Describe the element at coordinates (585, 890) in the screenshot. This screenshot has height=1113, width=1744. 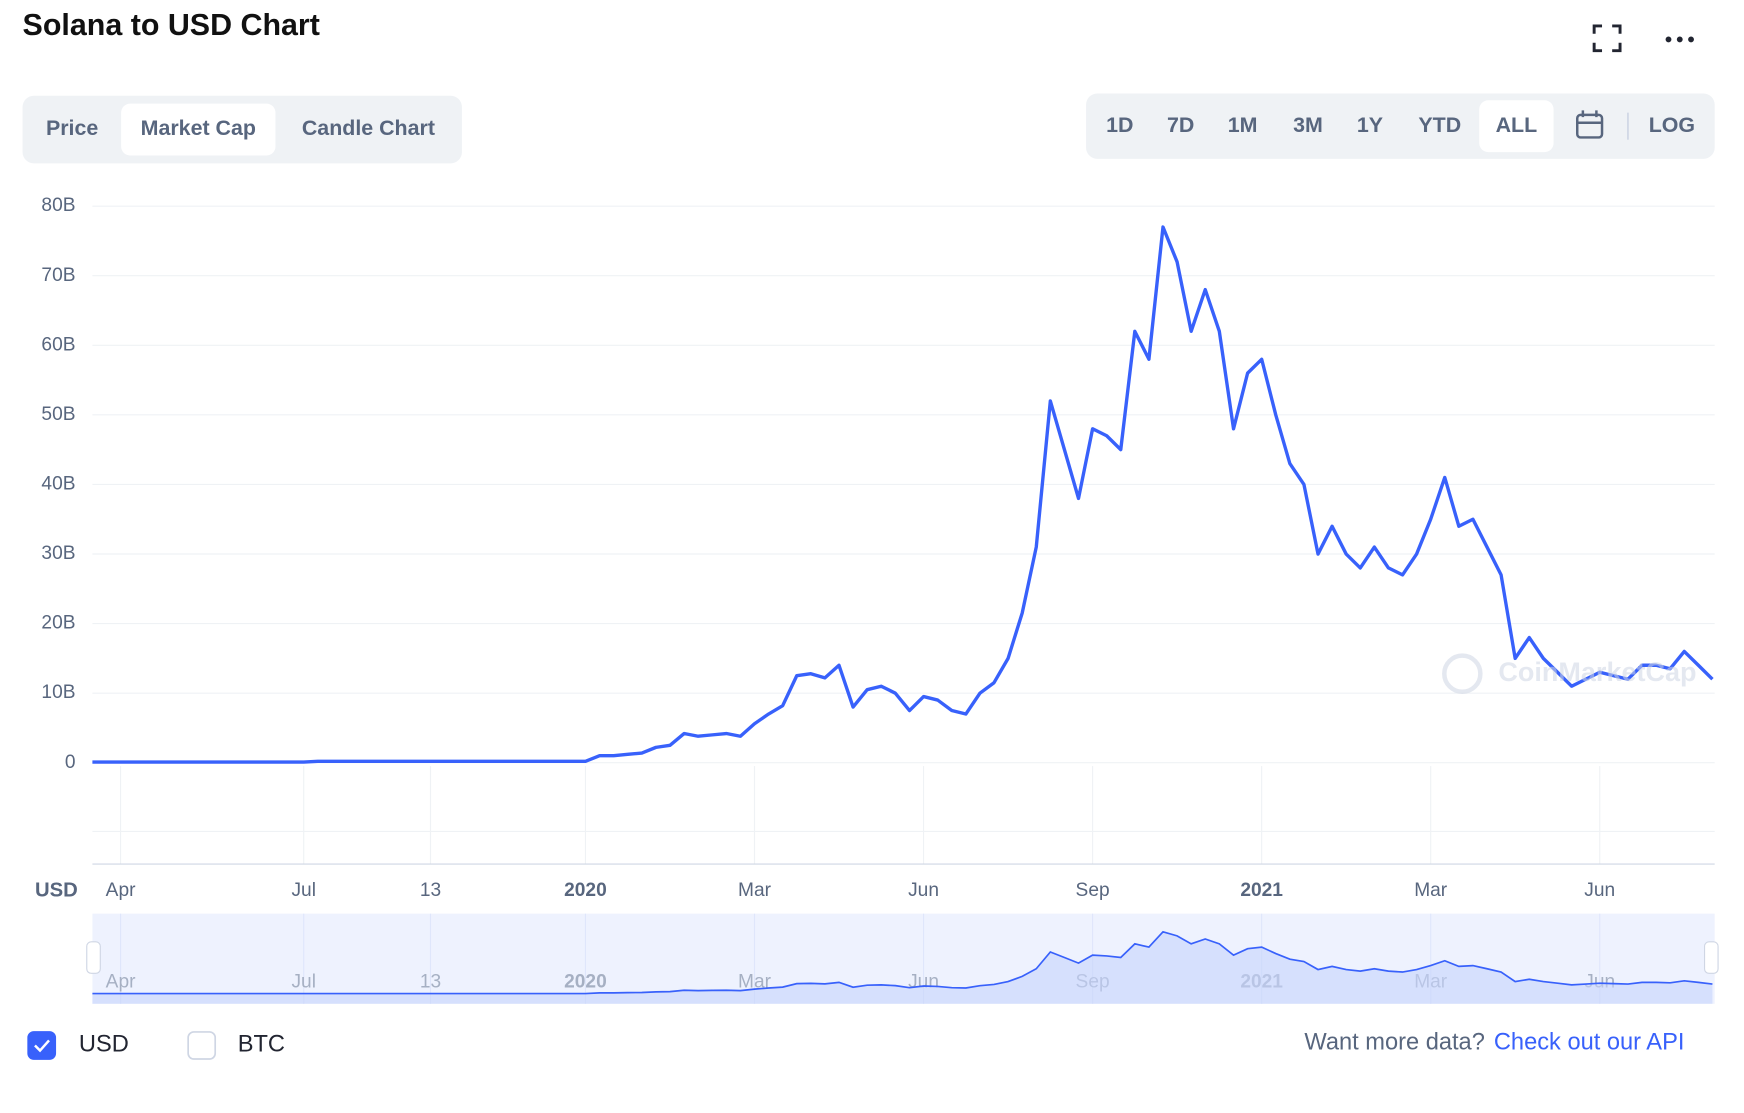
I see `x-tick-label: 2020` at that location.